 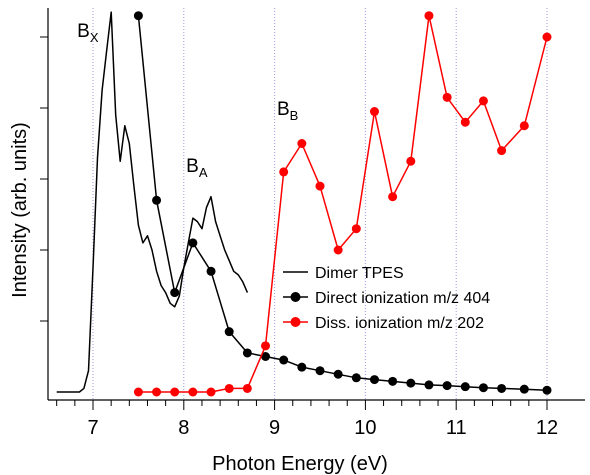 What do you see at coordinates (88, 33) in the screenshot?
I see `peak-label: BX` at bounding box center [88, 33].